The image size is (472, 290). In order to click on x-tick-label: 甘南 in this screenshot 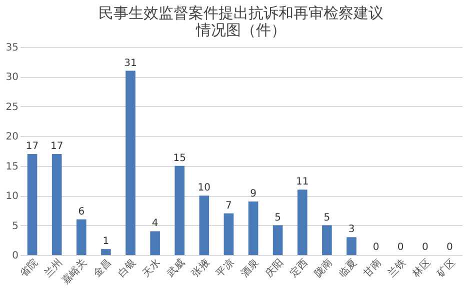, I will do `click(372, 268)`.